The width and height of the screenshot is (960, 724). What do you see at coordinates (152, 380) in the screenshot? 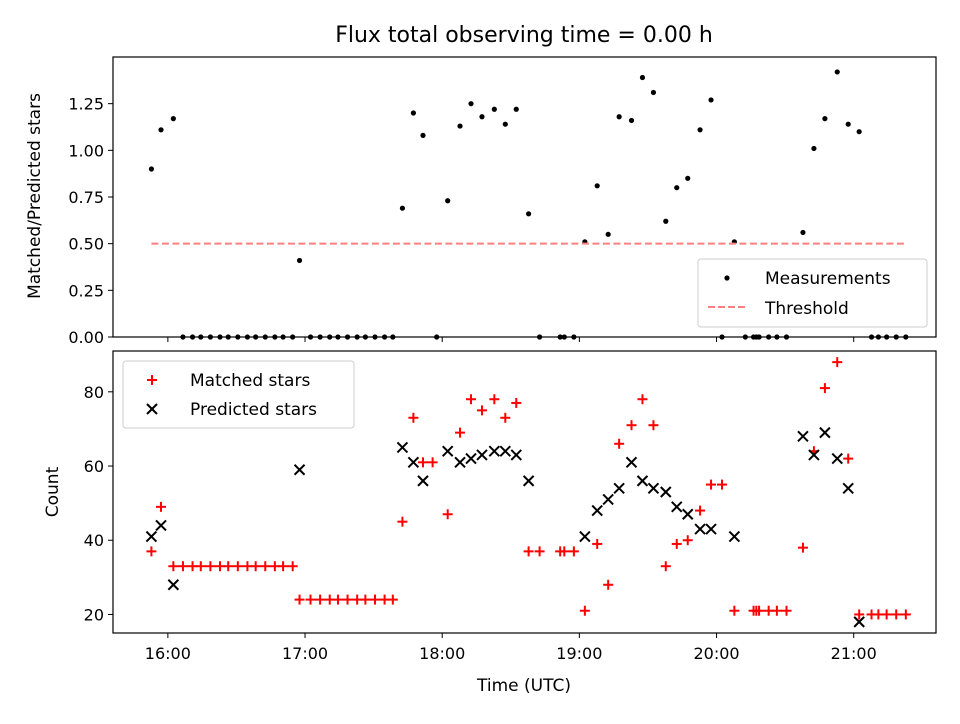
I see `legend-marker-matched` at bounding box center [152, 380].